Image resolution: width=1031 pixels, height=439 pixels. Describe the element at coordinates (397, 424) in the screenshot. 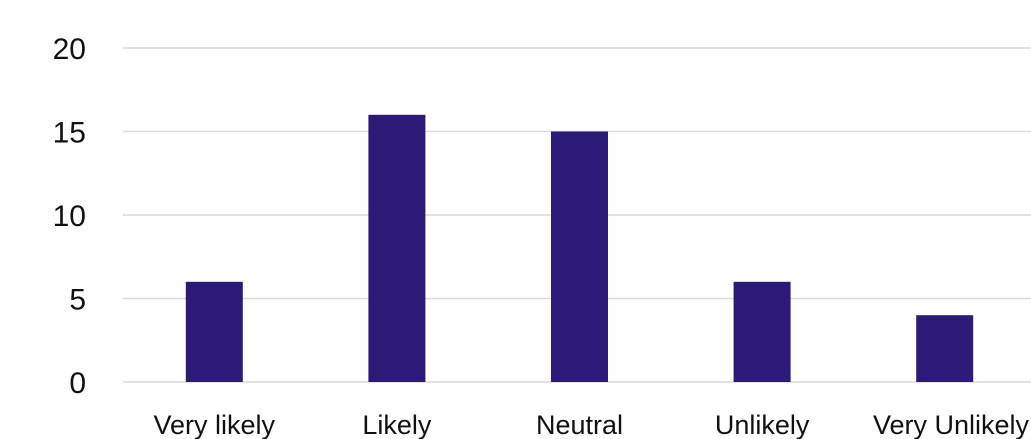

I see `x-category-label: Likely` at that location.